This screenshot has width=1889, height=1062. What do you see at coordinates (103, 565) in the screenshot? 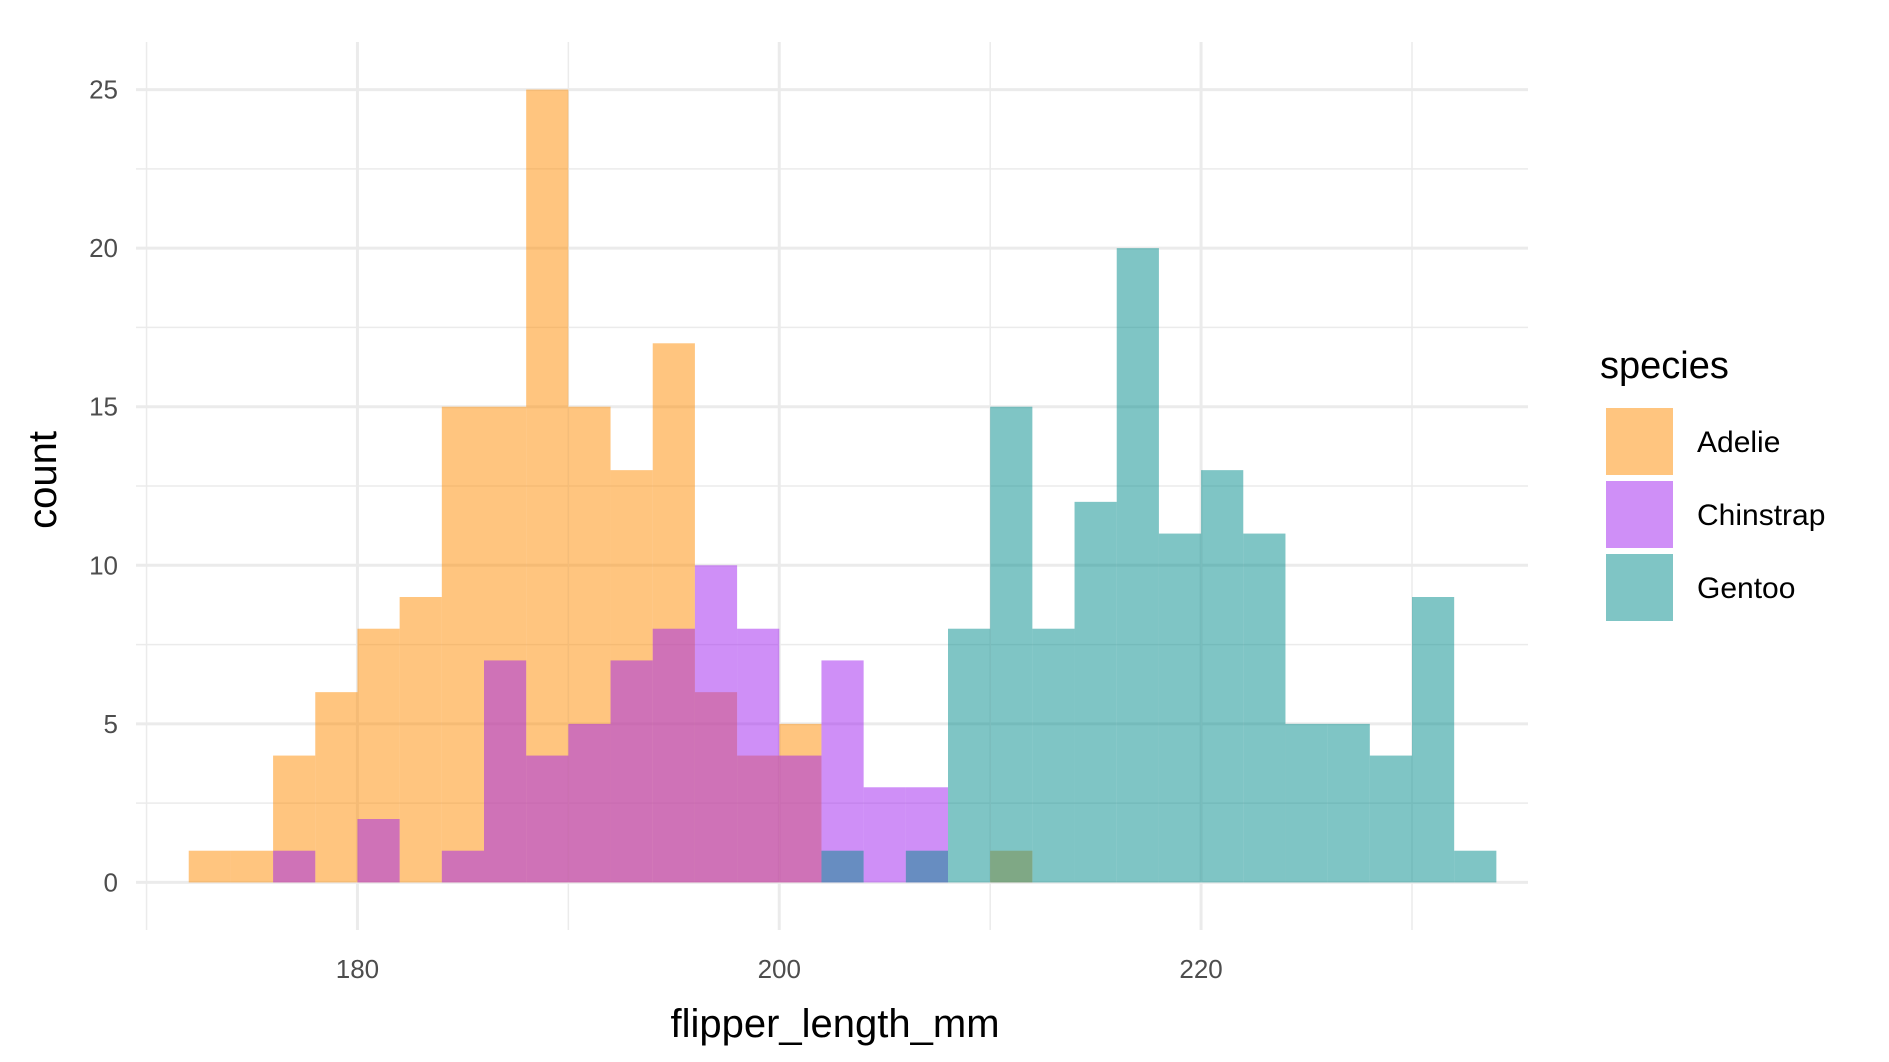
I see `y-tick-label: 10` at bounding box center [103, 565].